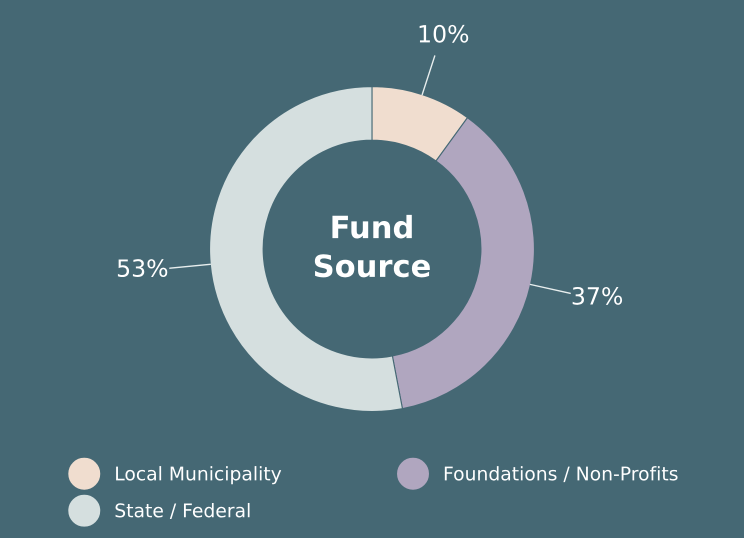  Describe the element at coordinates (444, 33) in the screenshot. I see `data-label: 10%` at that location.